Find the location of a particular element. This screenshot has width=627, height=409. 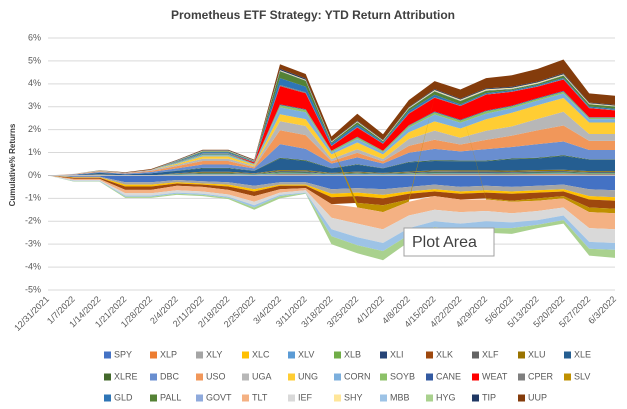

legend-label: MBB is located at coordinates (400, 397).